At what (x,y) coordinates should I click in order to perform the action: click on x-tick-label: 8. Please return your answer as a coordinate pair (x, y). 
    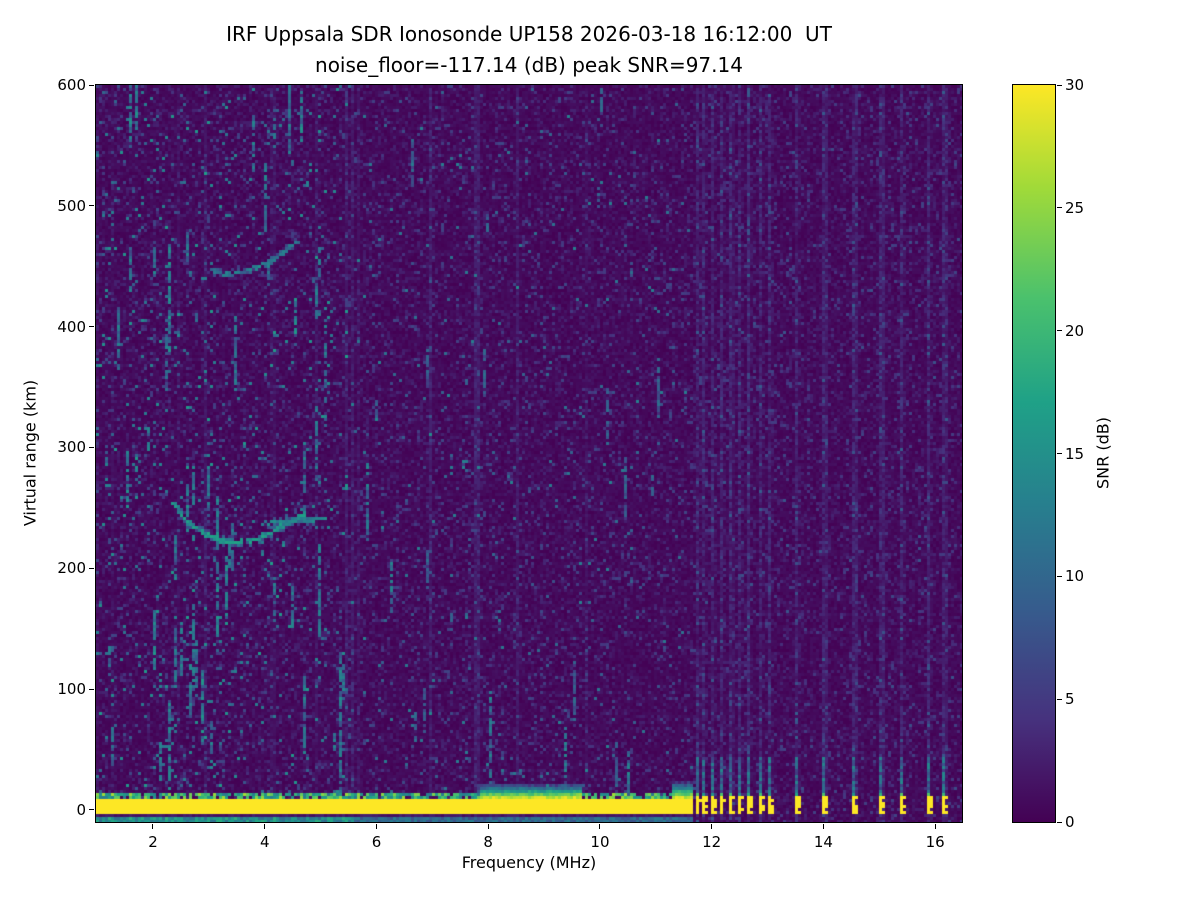
    Looking at the image, I should click on (488, 842).